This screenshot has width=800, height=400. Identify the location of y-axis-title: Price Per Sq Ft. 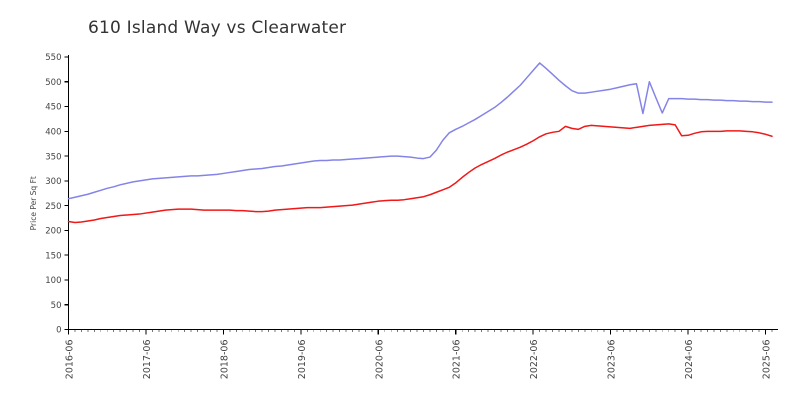
(33, 203).